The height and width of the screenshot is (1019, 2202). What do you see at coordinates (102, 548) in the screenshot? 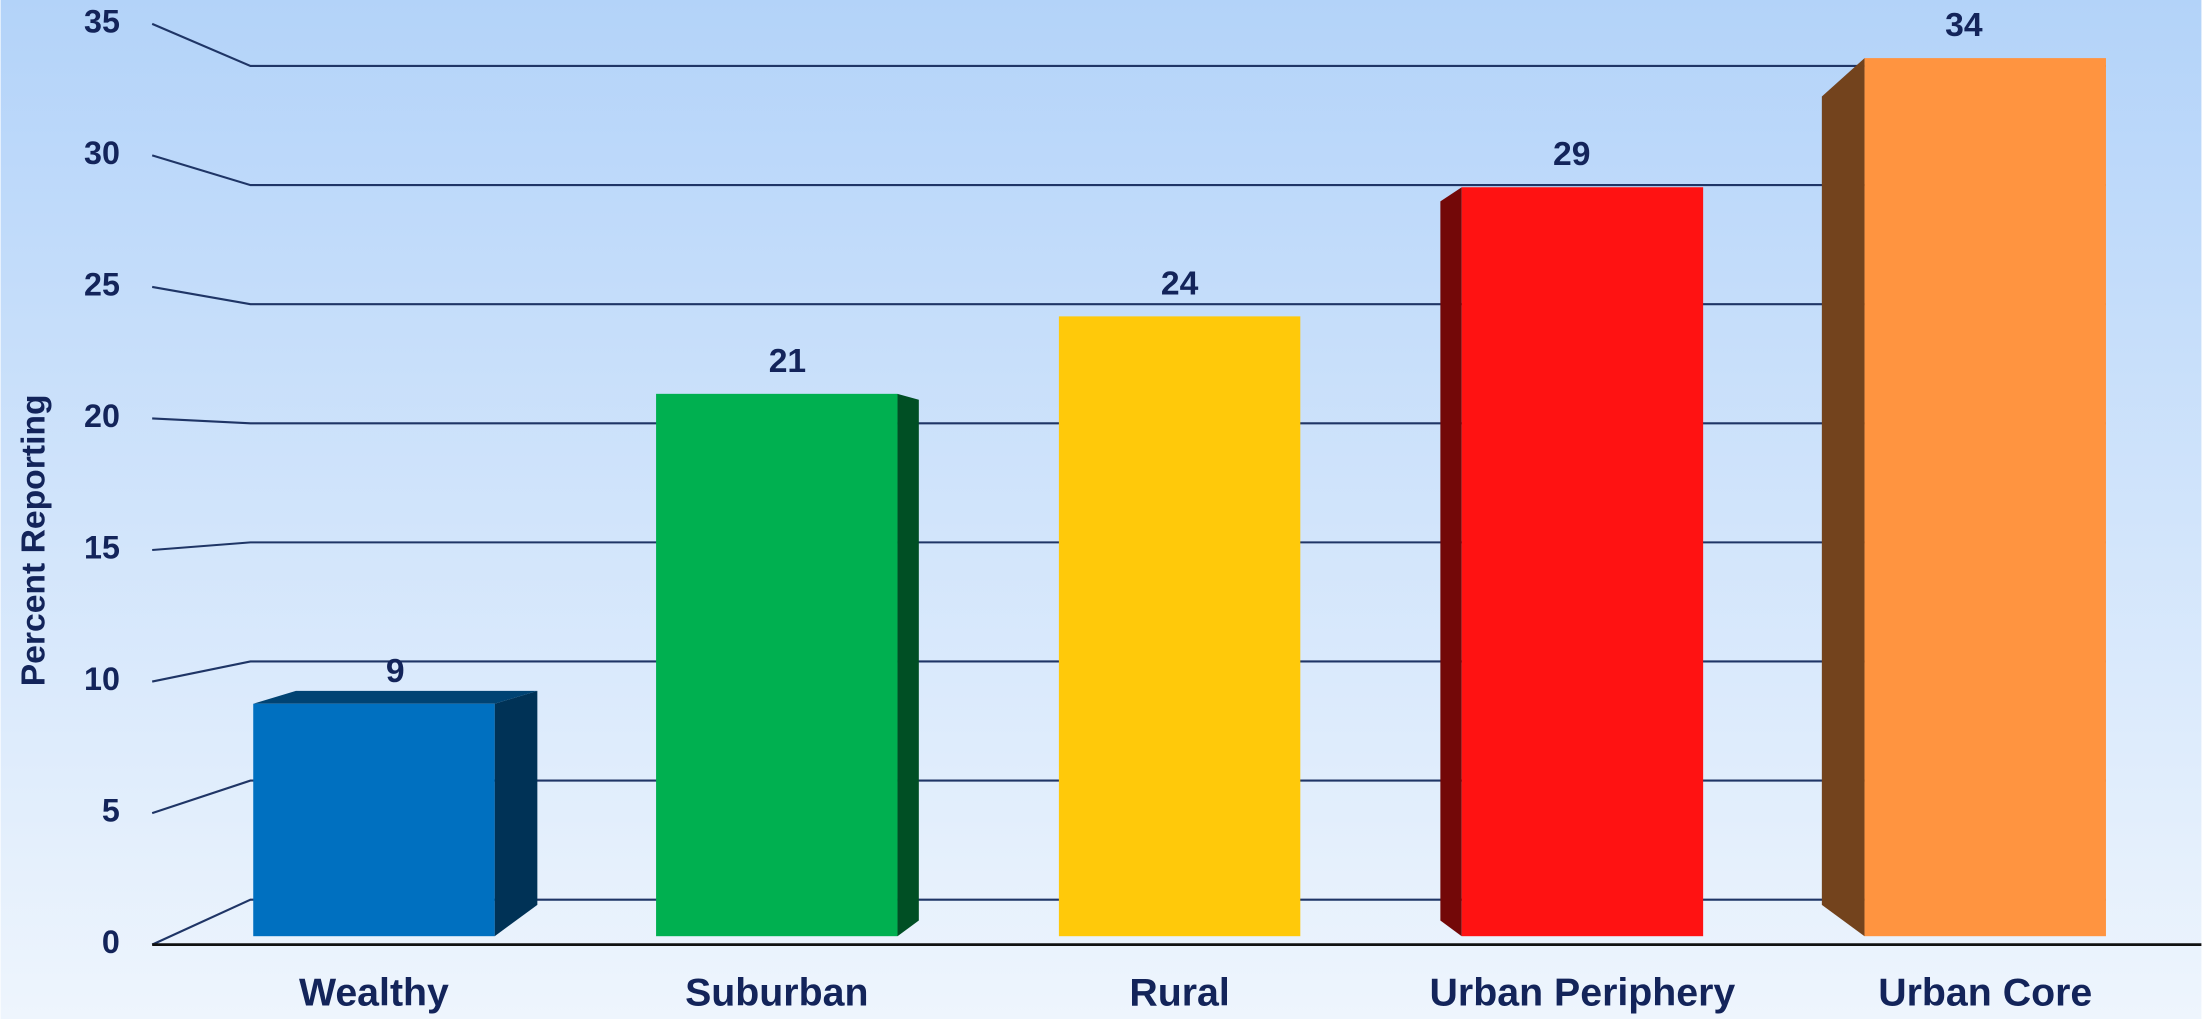
I see `y-tick-label: 15` at bounding box center [102, 548].